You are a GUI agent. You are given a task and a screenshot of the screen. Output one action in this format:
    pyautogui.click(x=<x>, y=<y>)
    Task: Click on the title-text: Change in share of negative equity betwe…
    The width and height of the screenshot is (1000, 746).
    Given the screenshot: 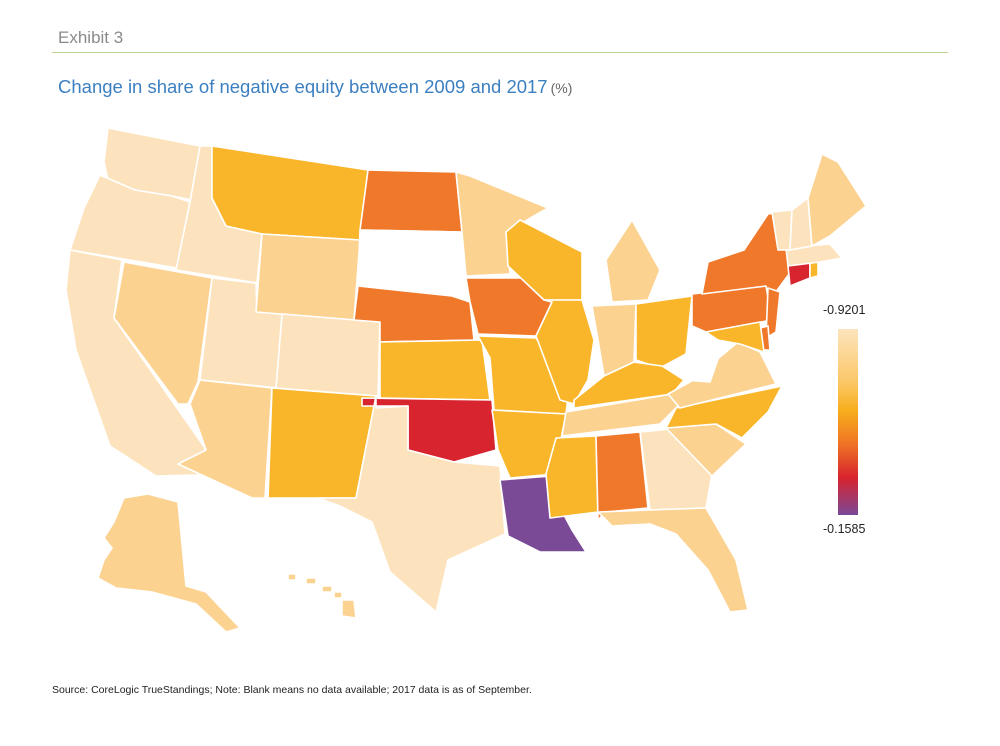 What is the action you would take?
    pyautogui.click(x=303, y=86)
    